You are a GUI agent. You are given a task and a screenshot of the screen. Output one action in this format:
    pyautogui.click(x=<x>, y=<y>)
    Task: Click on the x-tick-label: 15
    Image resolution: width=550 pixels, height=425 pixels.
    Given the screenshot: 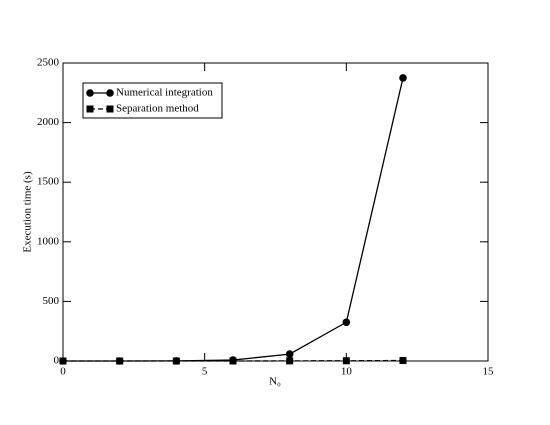 What is the action you would take?
    pyautogui.click(x=489, y=372)
    